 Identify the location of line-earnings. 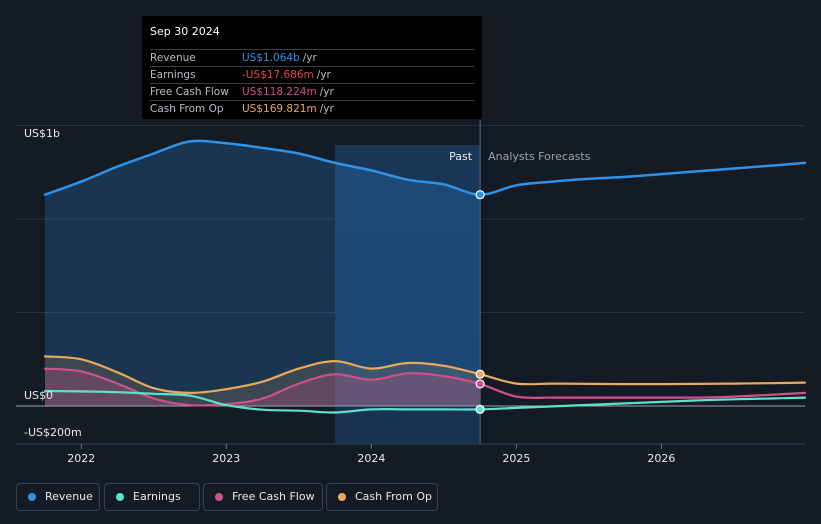
(425, 401).